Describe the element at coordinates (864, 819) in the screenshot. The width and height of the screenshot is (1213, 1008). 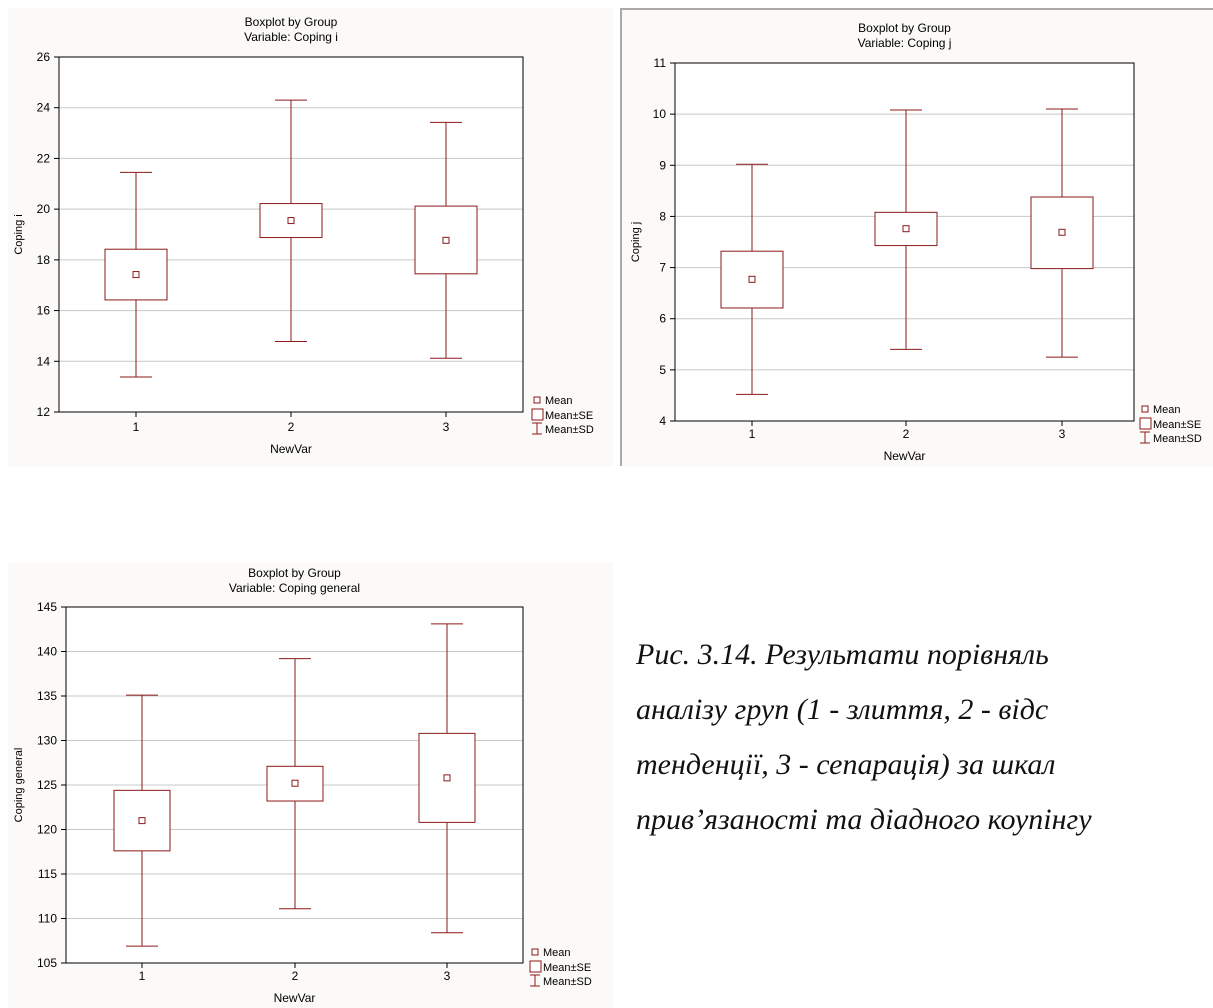
I see `caption-line-4: прив’язаності та діадного коупінгу` at that location.